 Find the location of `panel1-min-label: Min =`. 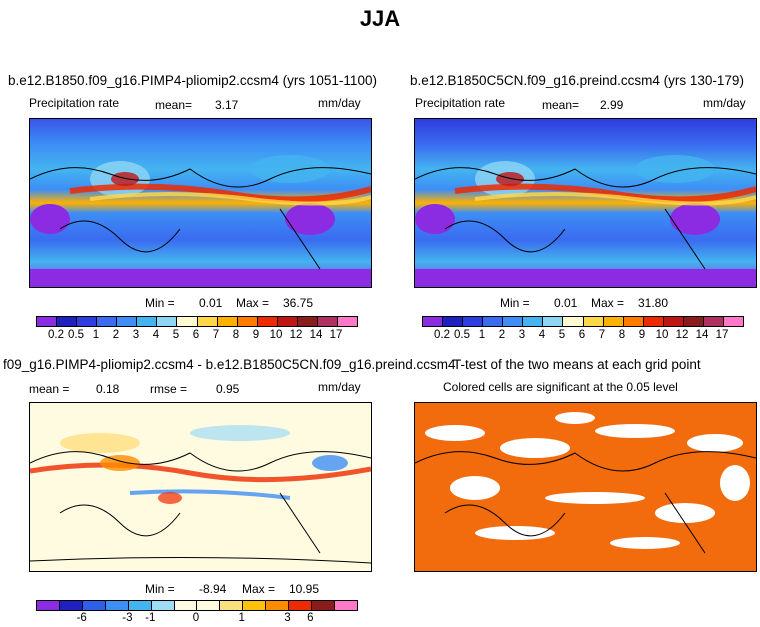

panel1-min-label: Min = is located at coordinates (160, 303).